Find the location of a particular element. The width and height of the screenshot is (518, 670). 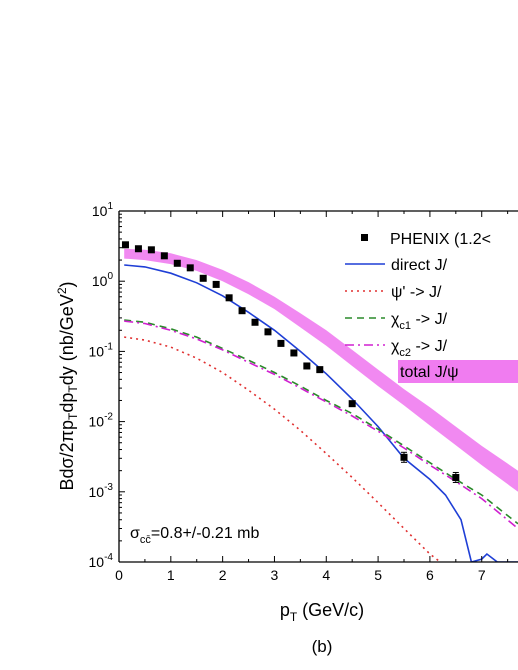

x-tick-label: 3 is located at coordinates (275, 575).